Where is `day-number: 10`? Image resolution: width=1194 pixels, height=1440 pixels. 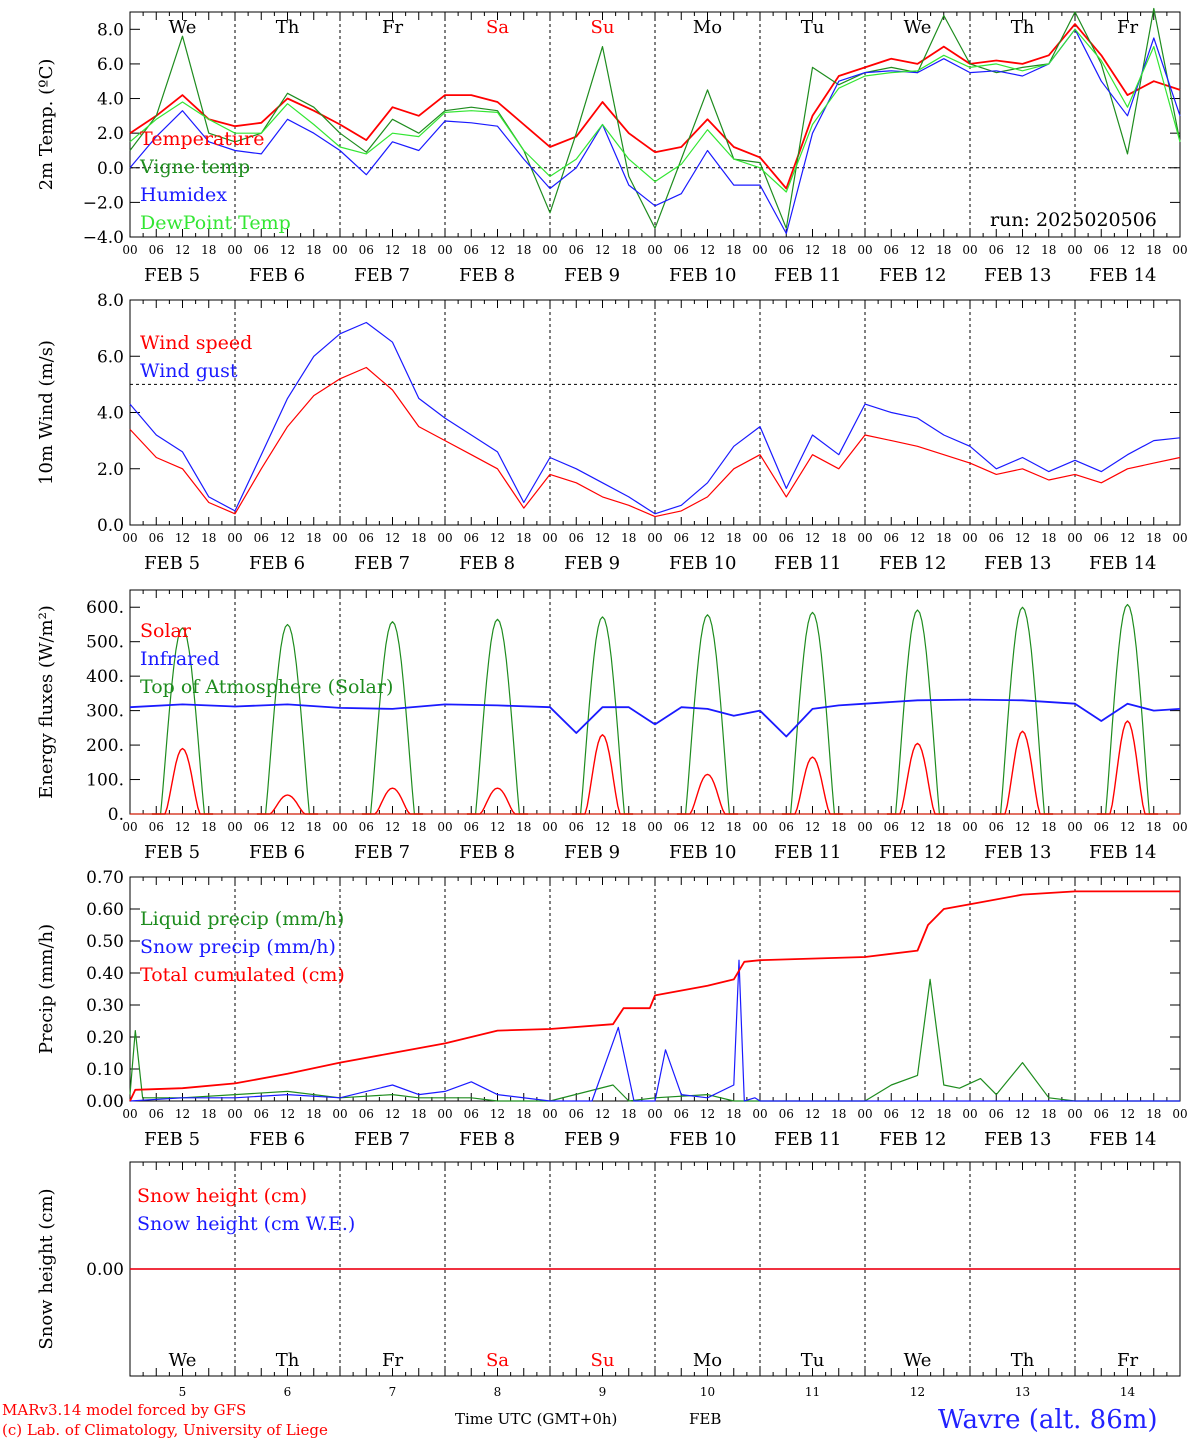 day-number: 10 is located at coordinates (707, 1392).